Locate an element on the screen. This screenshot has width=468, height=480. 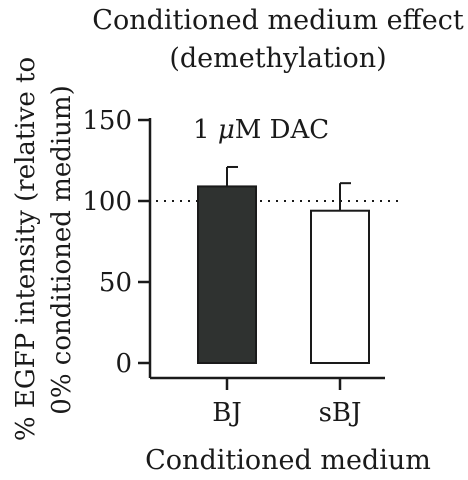
y-ticks: 0 50 100 150 is located at coordinates (116, 242).